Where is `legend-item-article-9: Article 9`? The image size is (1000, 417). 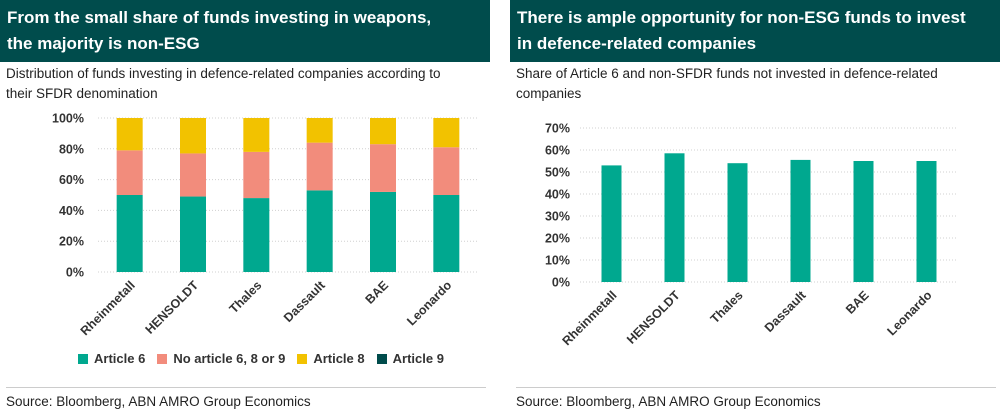 legend-item-article-9: Article 9 is located at coordinates (410, 358).